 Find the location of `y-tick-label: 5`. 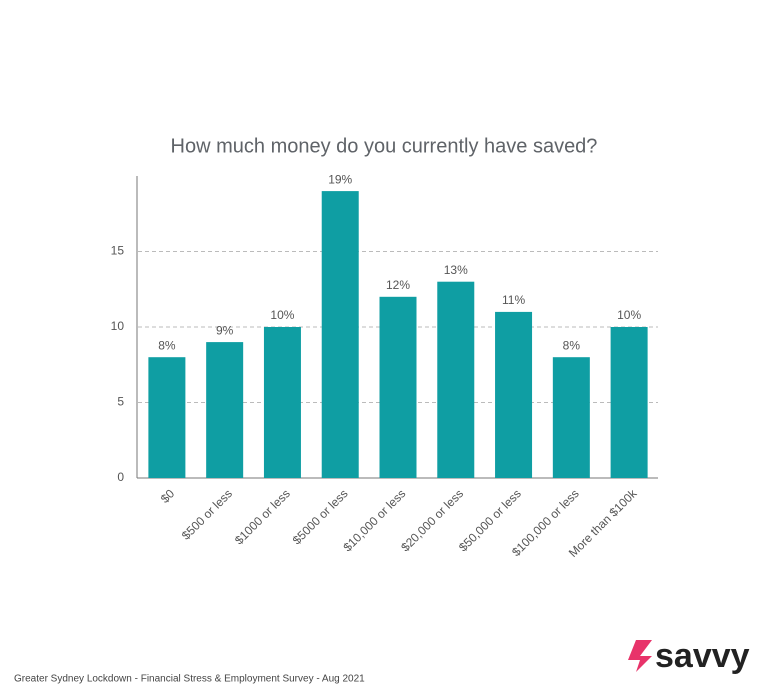

y-tick-label: 5 is located at coordinates (120, 402).